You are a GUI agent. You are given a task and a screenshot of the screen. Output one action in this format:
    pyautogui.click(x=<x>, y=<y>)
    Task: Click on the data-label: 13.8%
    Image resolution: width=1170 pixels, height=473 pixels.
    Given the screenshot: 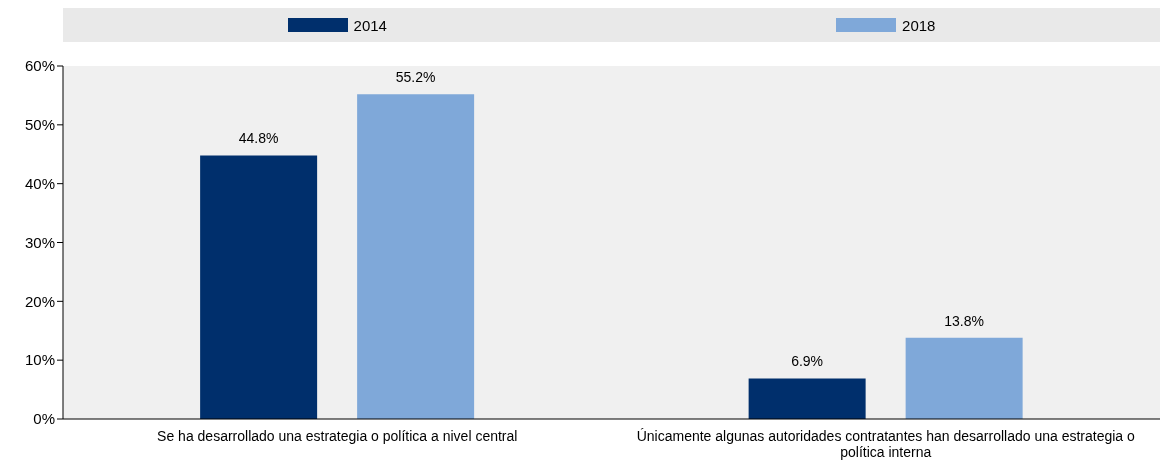 What is the action you would take?
    pyautogui.click(x=964, y=320)
    